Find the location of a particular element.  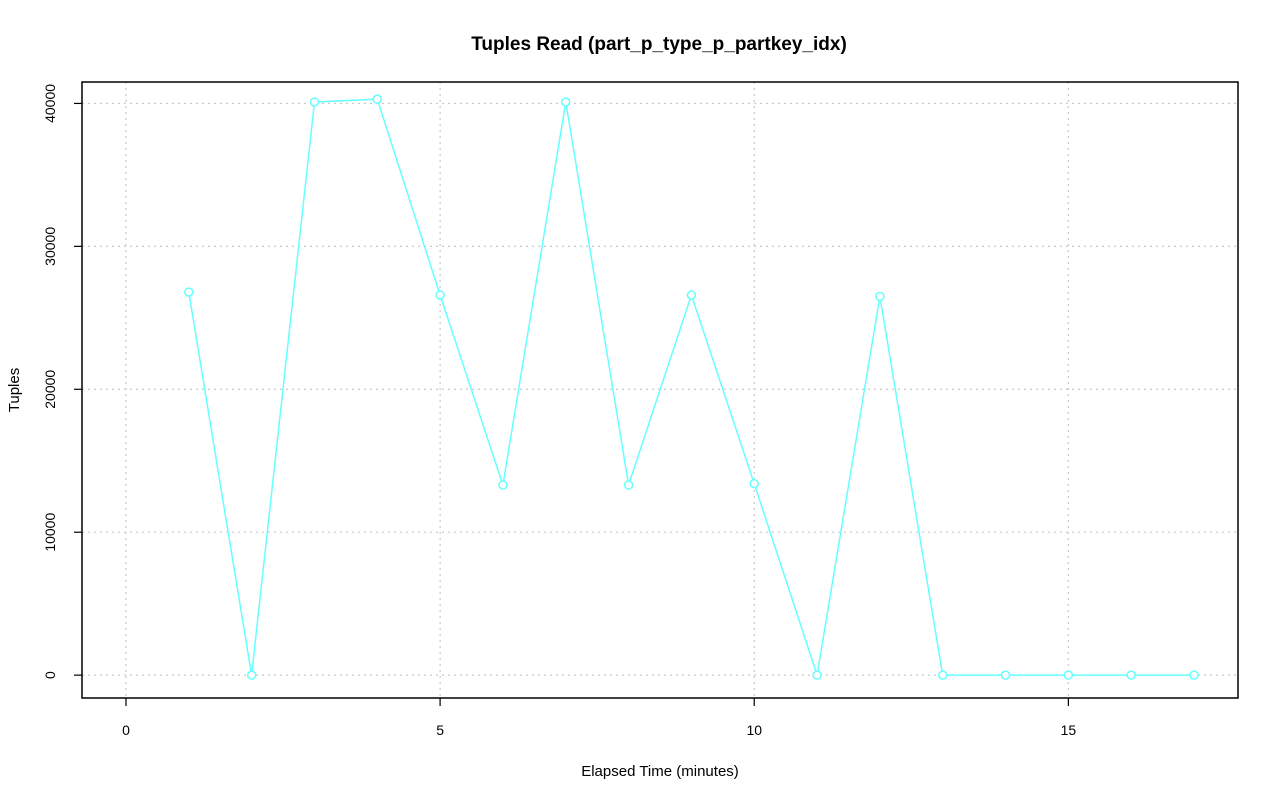

x-tick-label: 0 is located at coordinates (126, 730).